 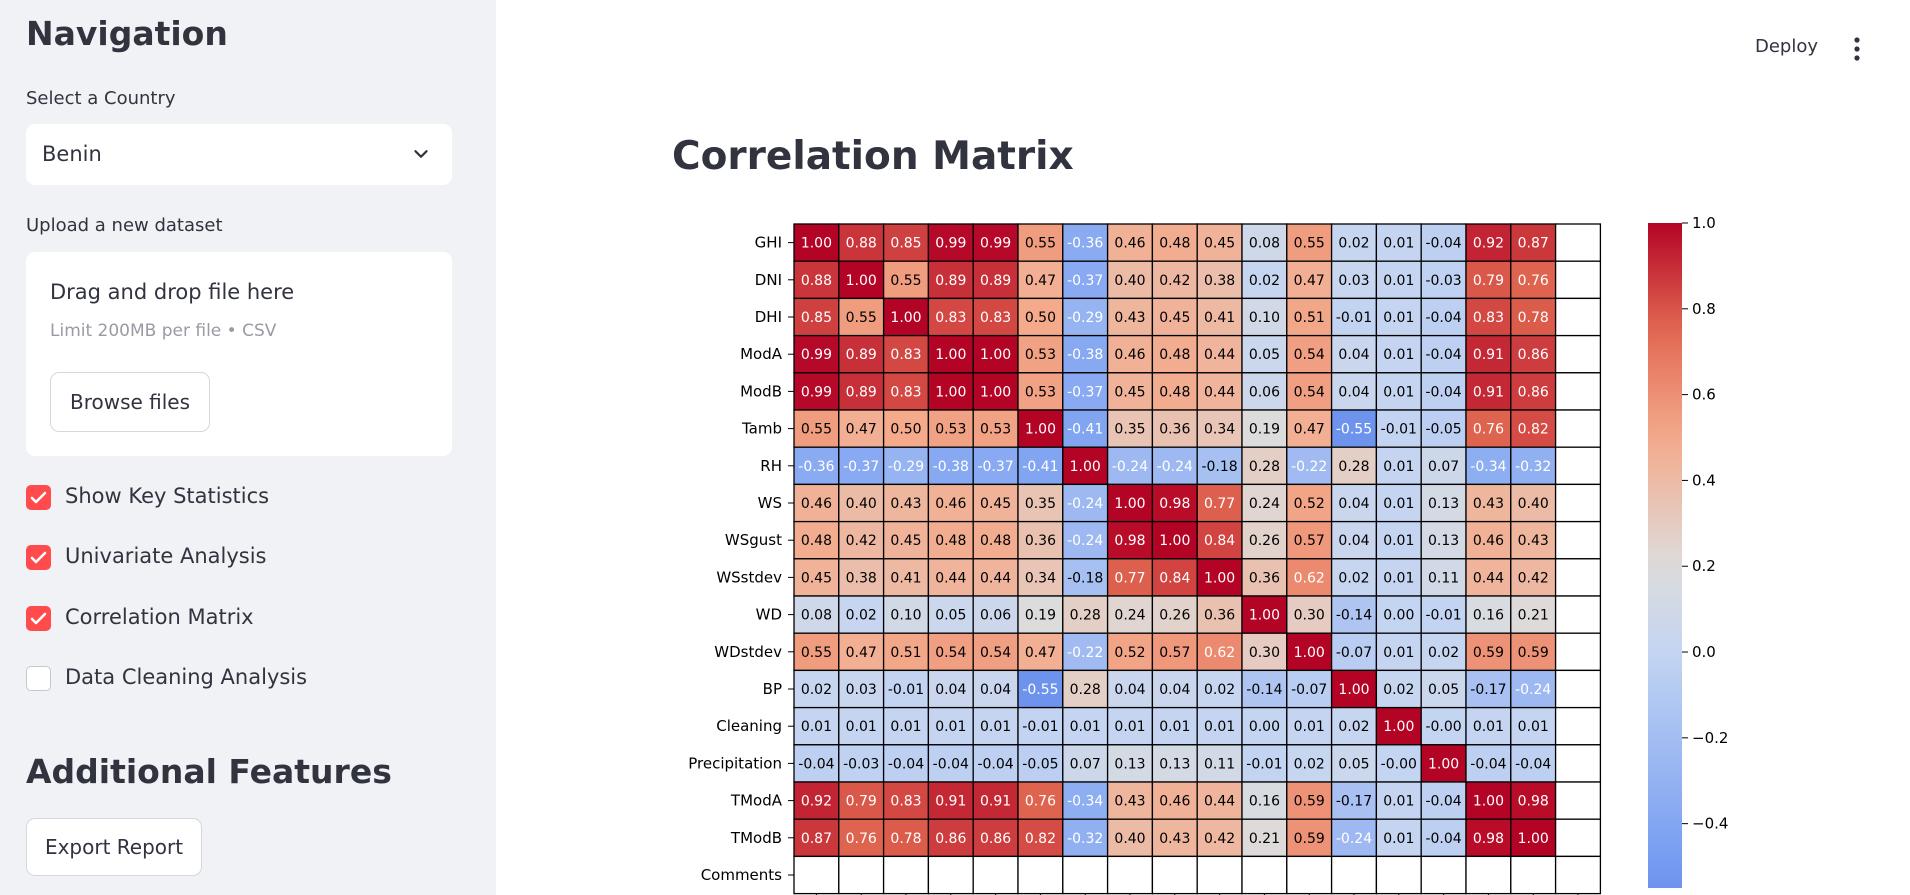 I want to click on data-label: 0.36, so click(x=1040, y=541).